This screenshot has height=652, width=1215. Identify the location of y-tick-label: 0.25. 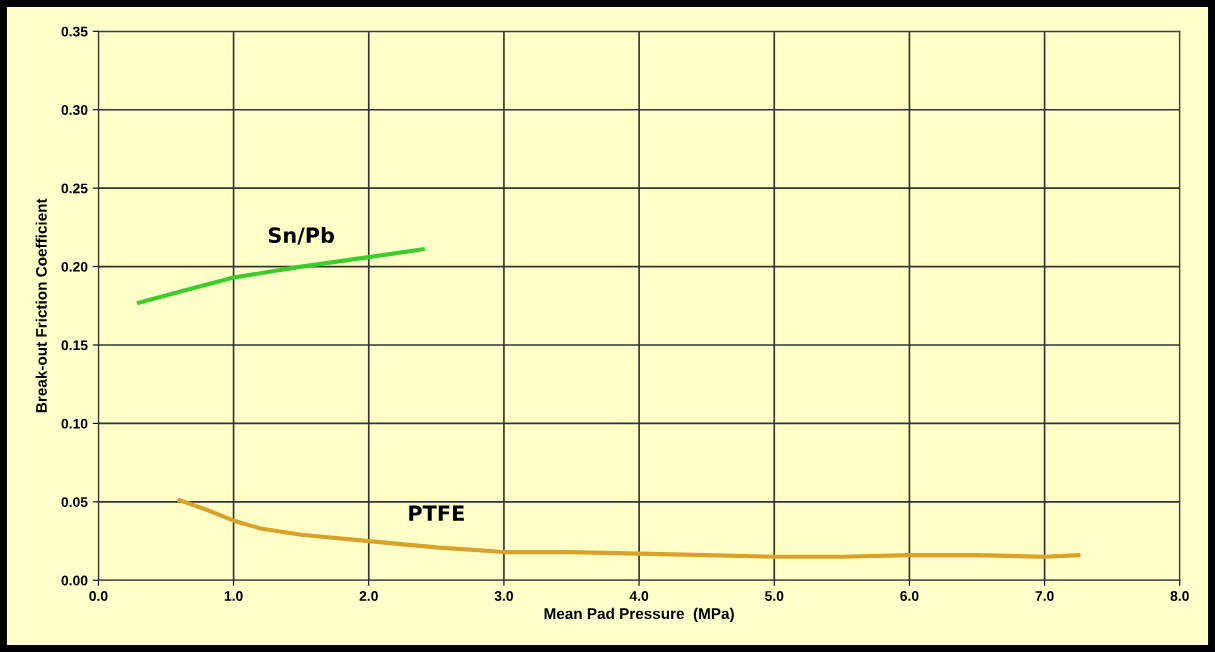
(74, 188).